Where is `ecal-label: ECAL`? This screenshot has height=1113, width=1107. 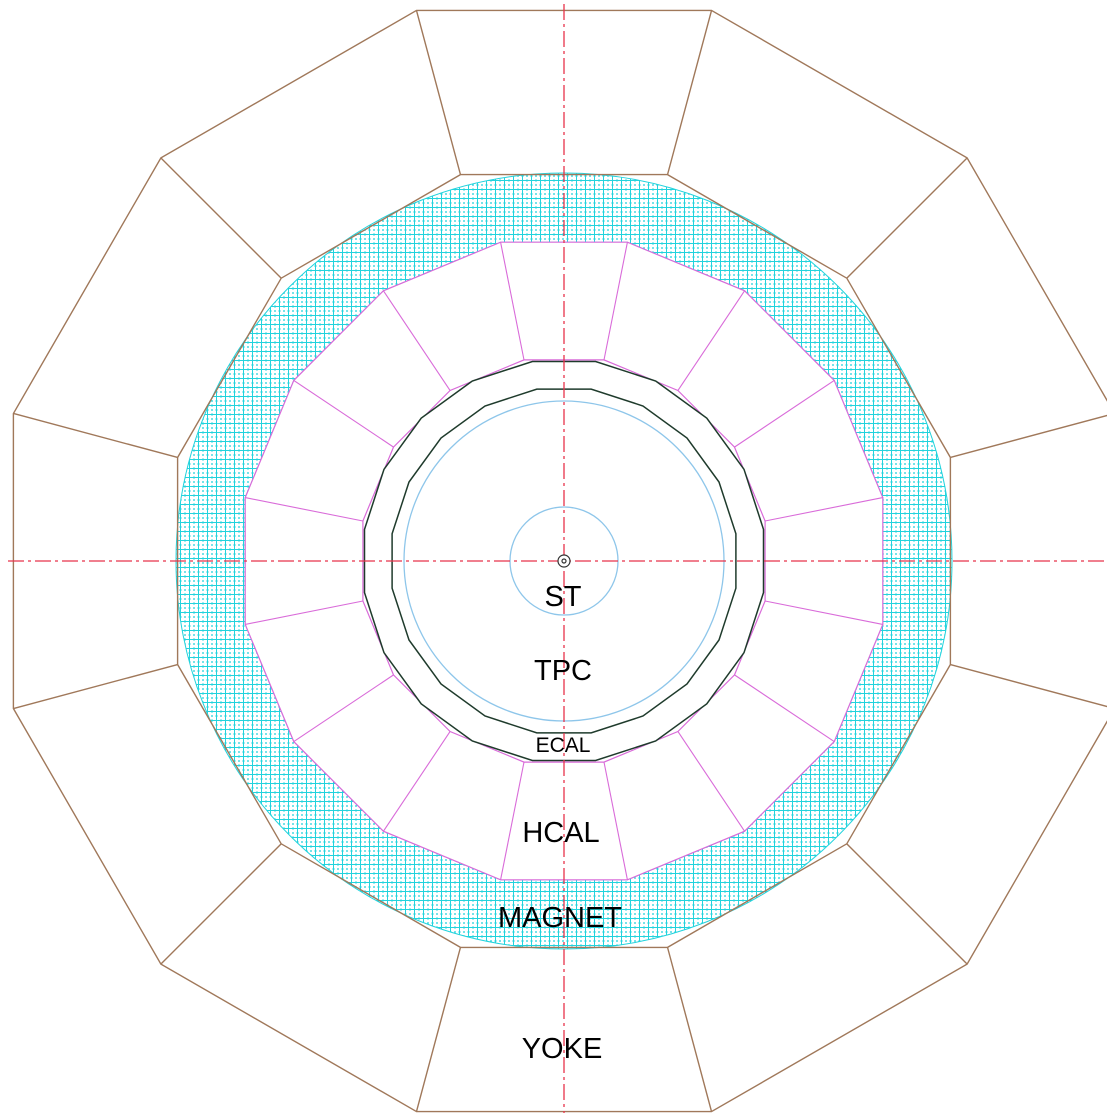
ecal-label: ECAL is located at coordinates (563, 745).